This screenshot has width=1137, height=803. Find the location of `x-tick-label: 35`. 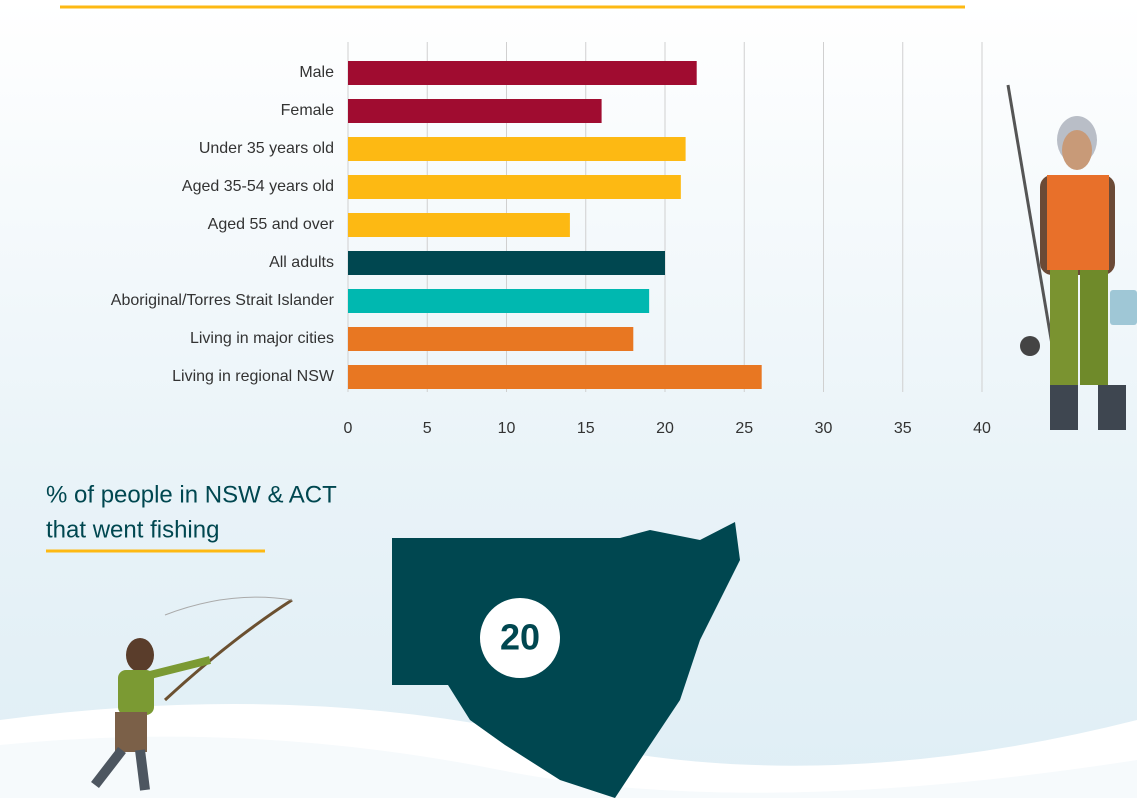

x-tick-label: 35 is located at coordinates (903, 428).